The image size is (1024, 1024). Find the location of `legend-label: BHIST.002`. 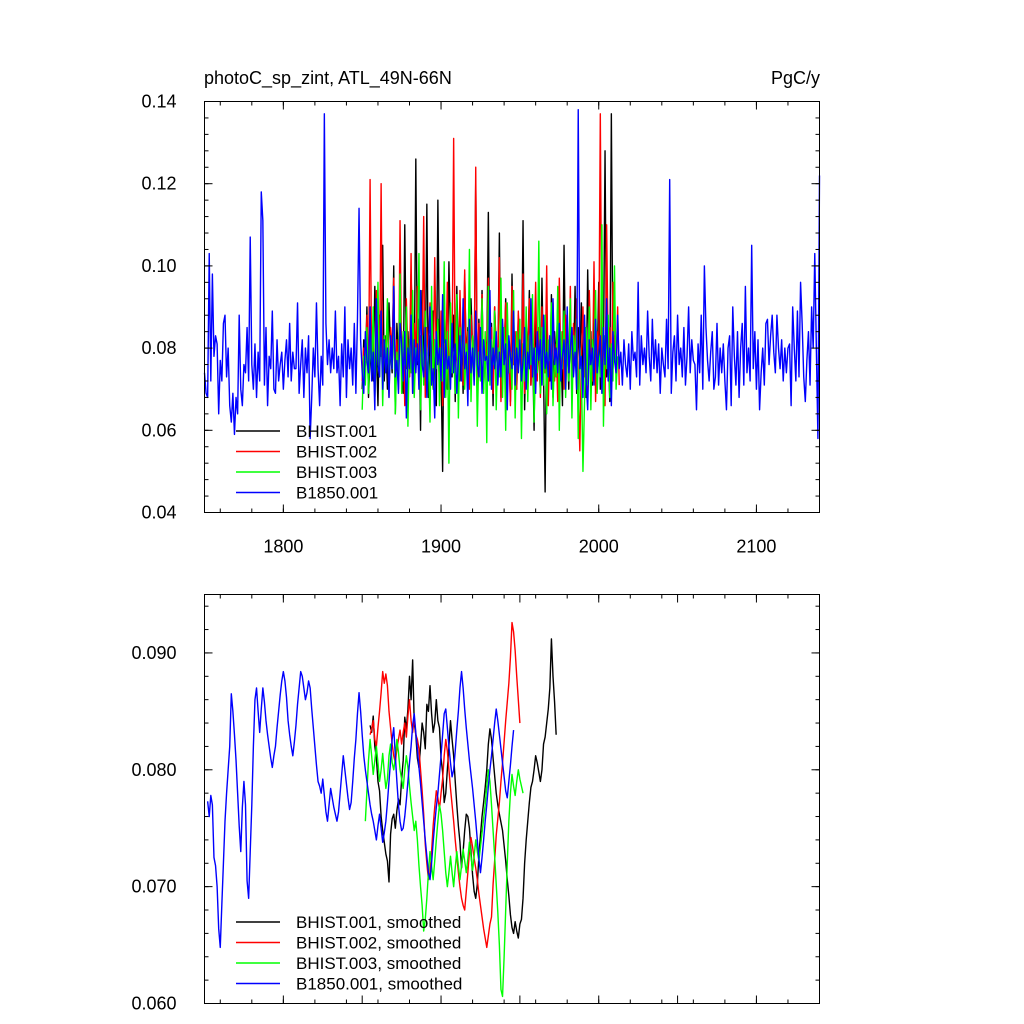

legend-label: BHIST.002 is located at coordinates (336, 452).